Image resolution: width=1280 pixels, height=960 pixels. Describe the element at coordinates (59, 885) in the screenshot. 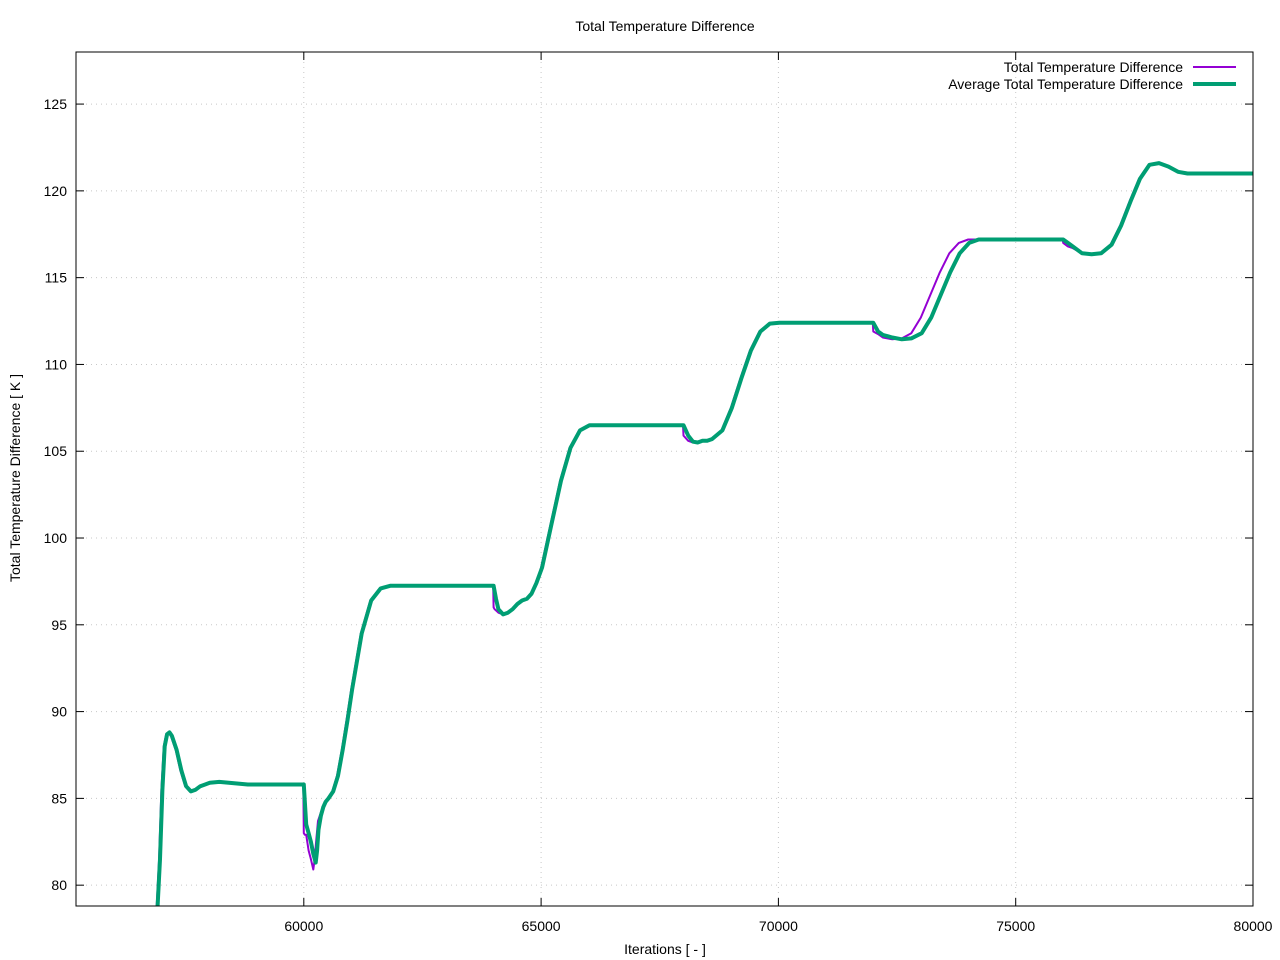

I see `y-tick-label: 80` at that location.